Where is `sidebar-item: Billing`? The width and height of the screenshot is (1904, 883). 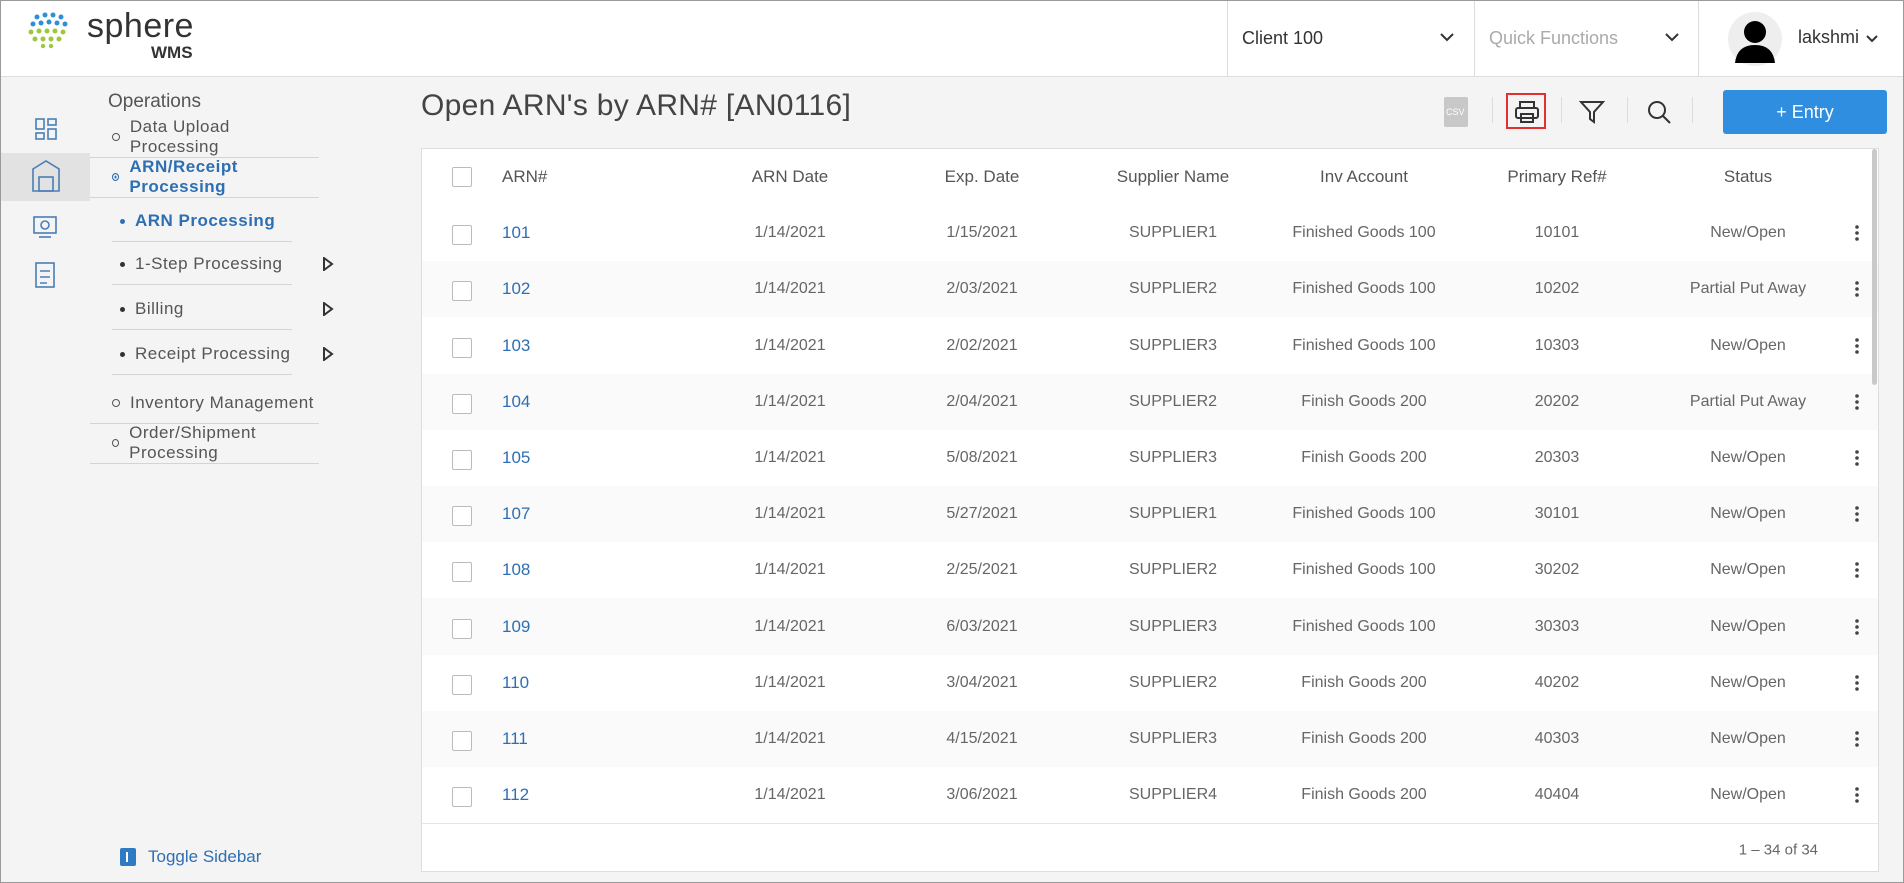 sidebar-item: Billing is located at coordinates (223, 309).